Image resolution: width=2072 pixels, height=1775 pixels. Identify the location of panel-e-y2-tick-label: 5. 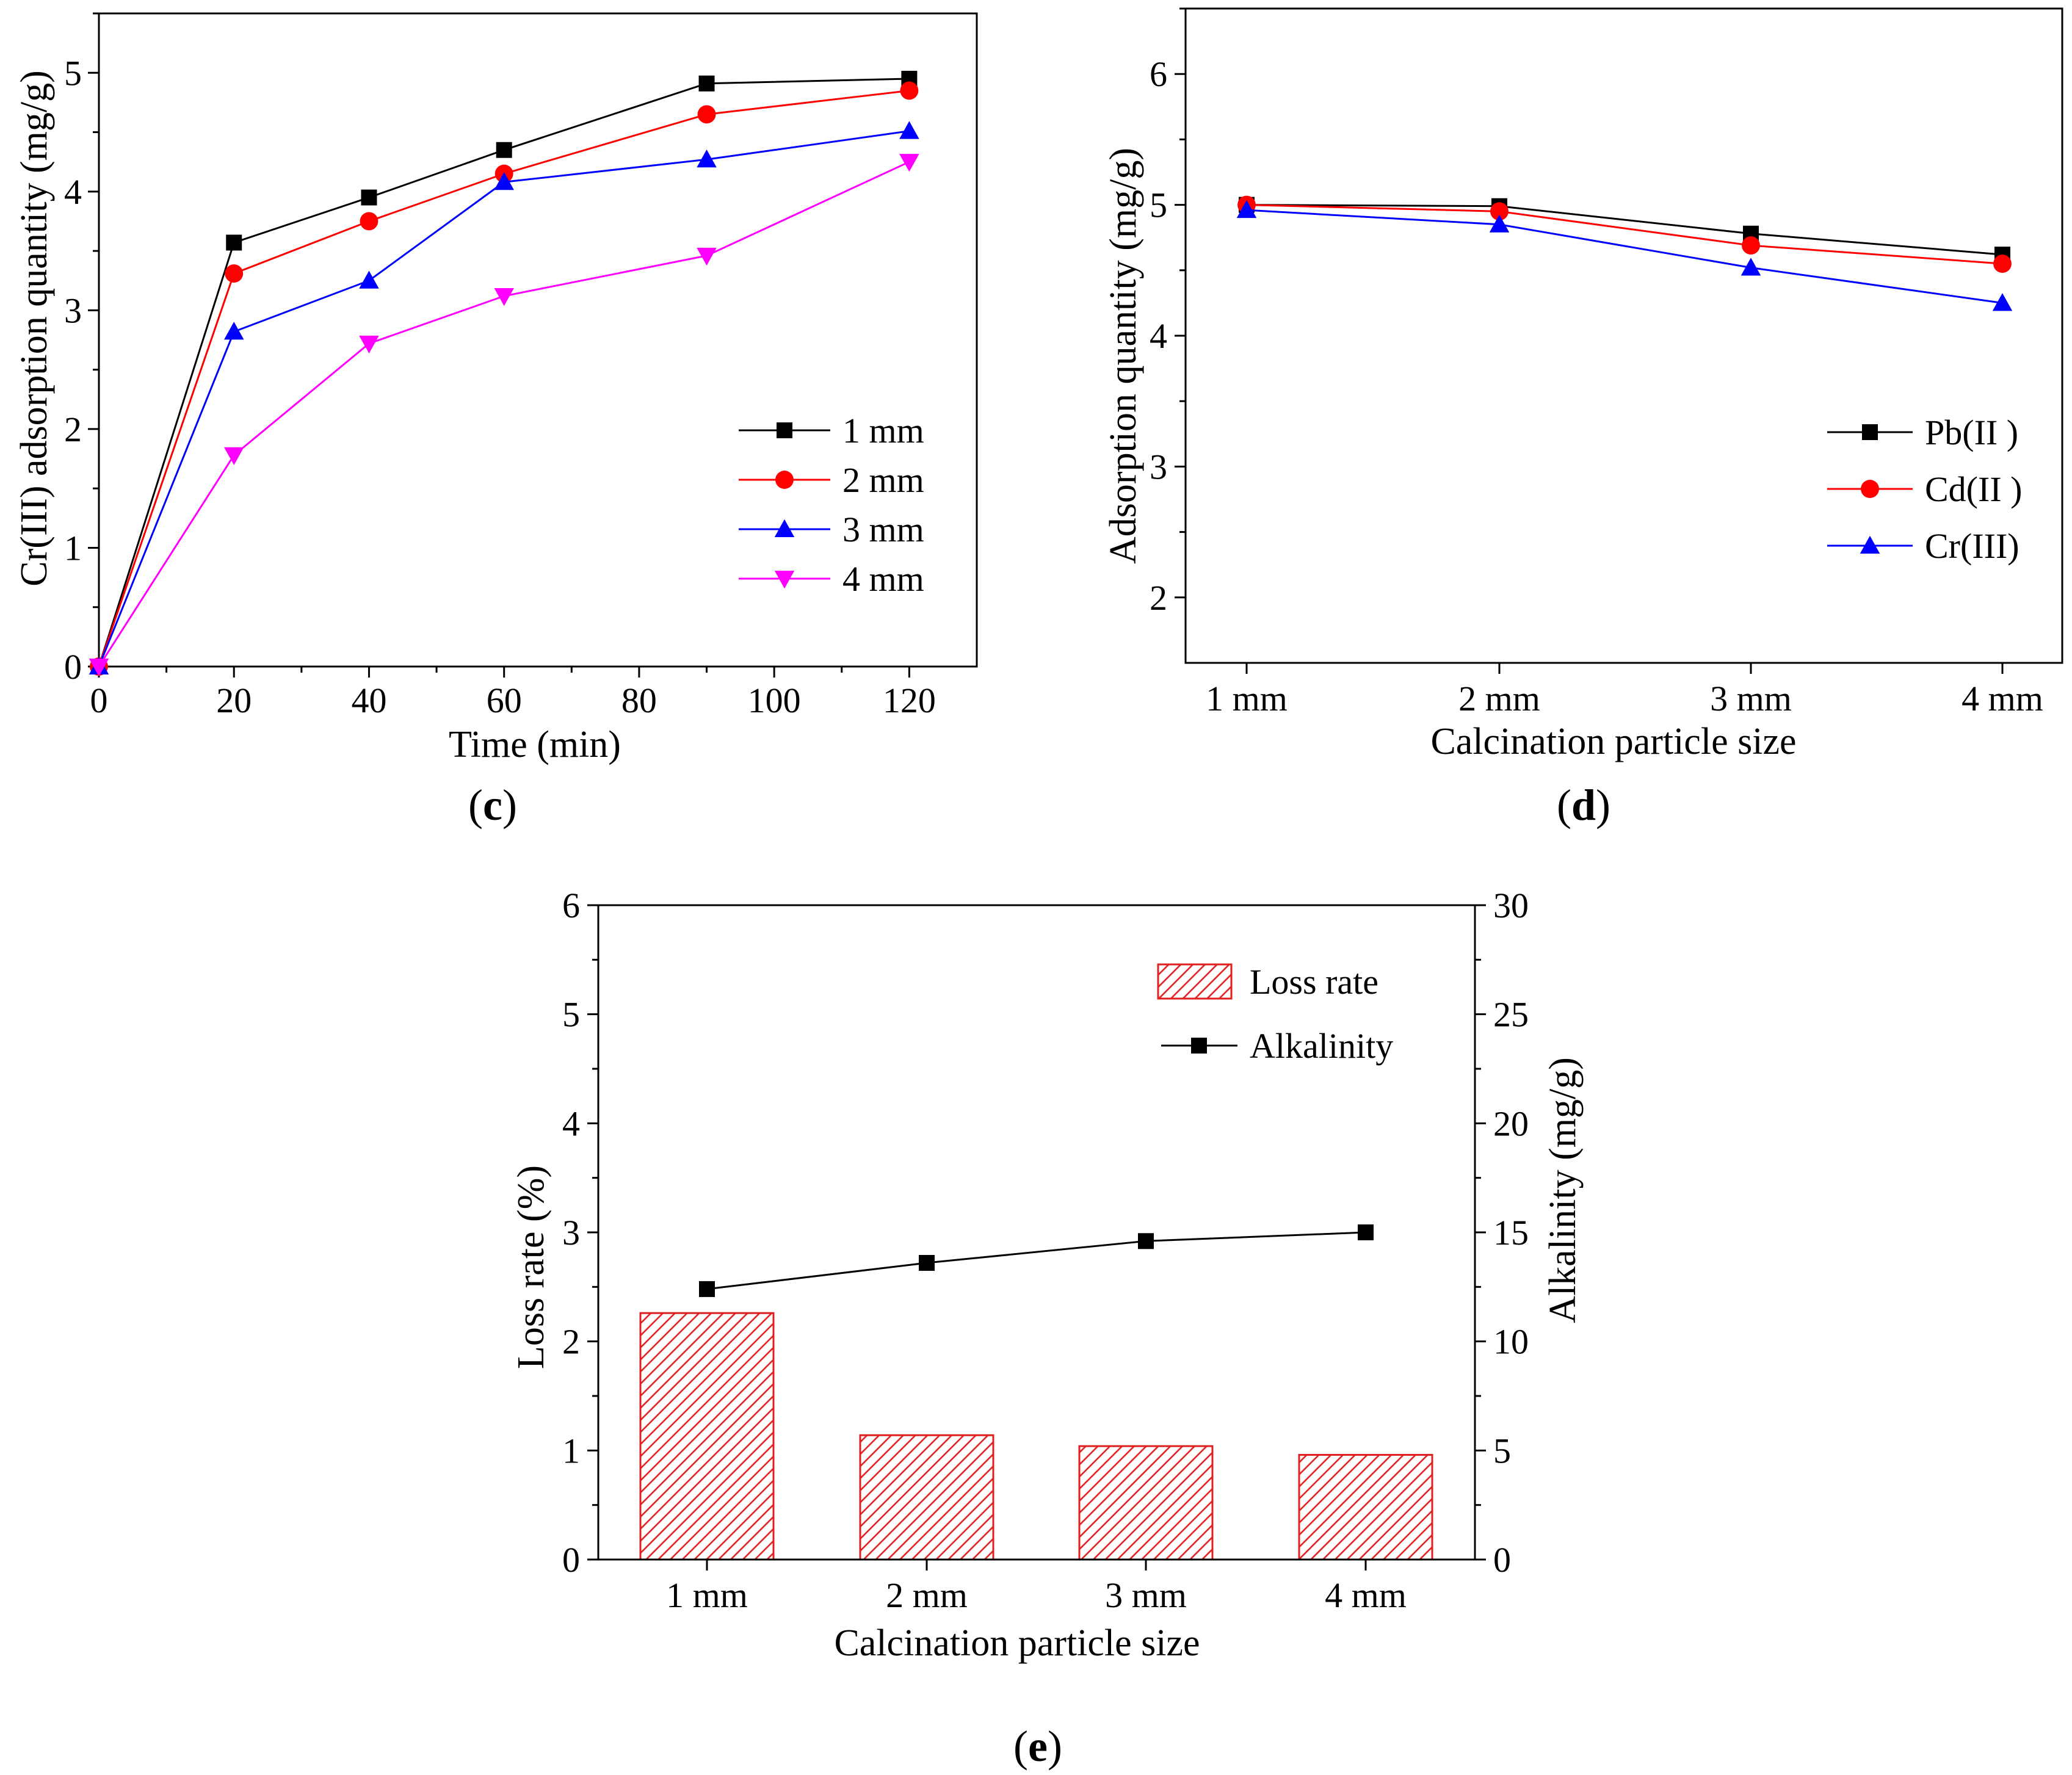
(1502, 1450).